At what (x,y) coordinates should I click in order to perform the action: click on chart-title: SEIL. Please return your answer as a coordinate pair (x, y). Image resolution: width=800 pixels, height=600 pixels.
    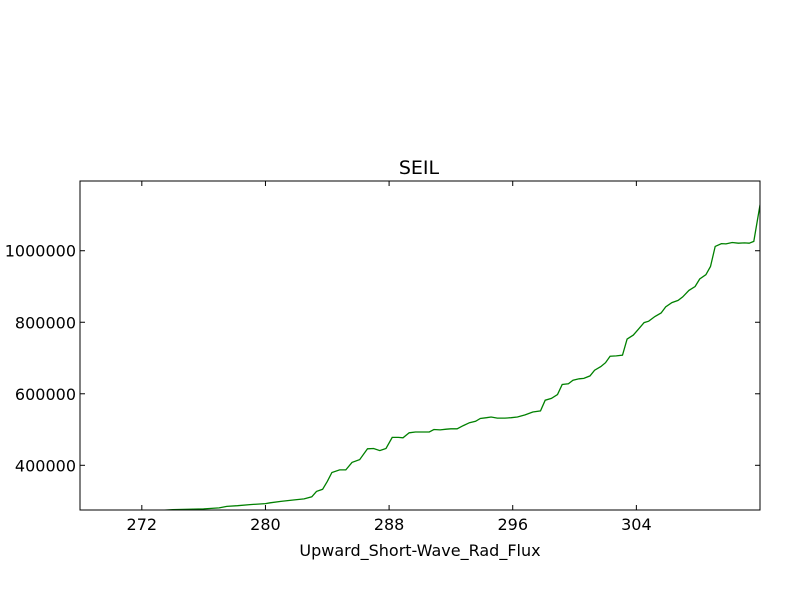
    Looking at the image, I should click on (419, 168).